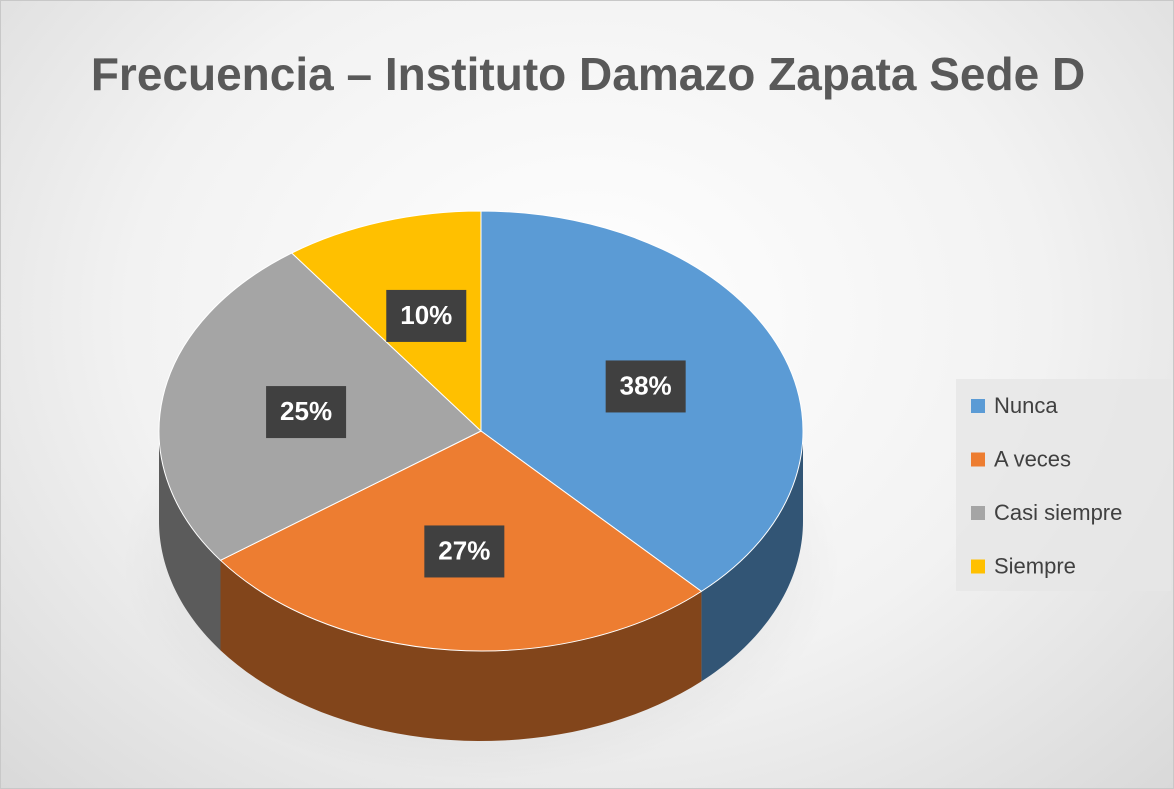 This screenshot has height=789, width=1174. I want to click on data-label: 25%, so click(306, 411).